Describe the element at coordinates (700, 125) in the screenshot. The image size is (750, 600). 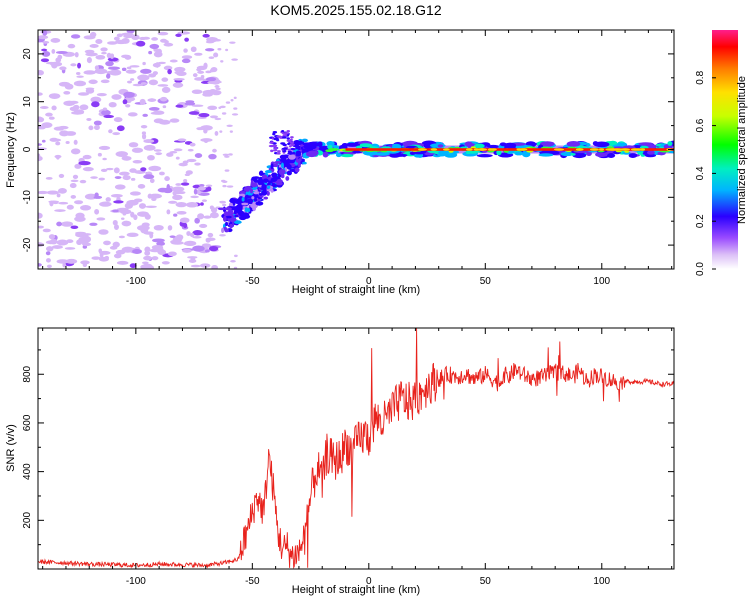
I see `colorbar-tick-label: 0.6` at that location.